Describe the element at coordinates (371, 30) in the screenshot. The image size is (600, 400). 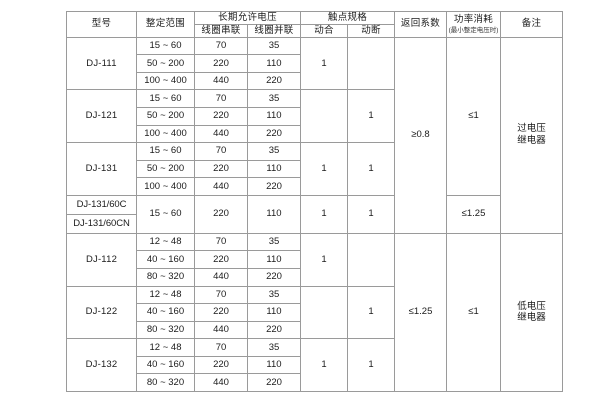
I see `header-contact-nc: 动断` at that location.